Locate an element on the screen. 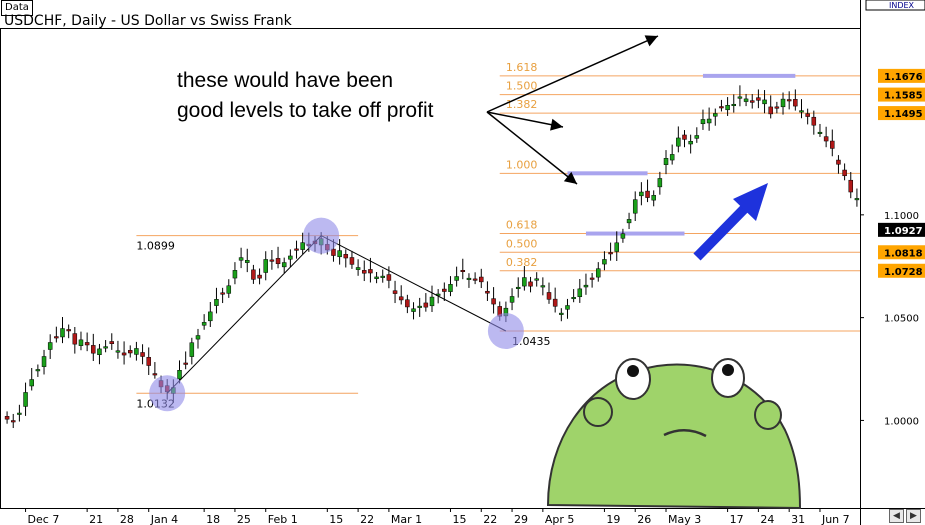 This screenshot has height=525, width=925. fib-ratio-label: 1.000 is located at coordinates (522, 164).